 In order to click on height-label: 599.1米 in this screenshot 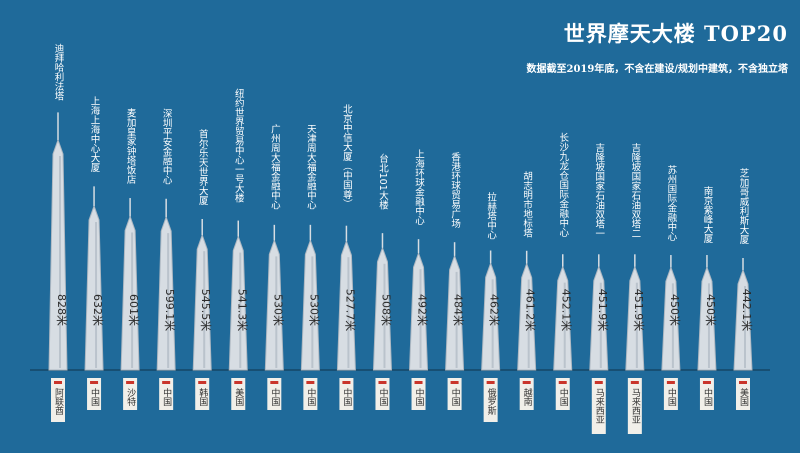, I will do `click(169, 310)`.